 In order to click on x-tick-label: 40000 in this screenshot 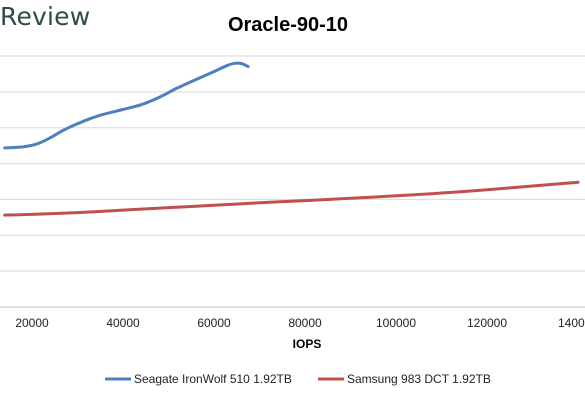, I will do `click(123, 323)`.